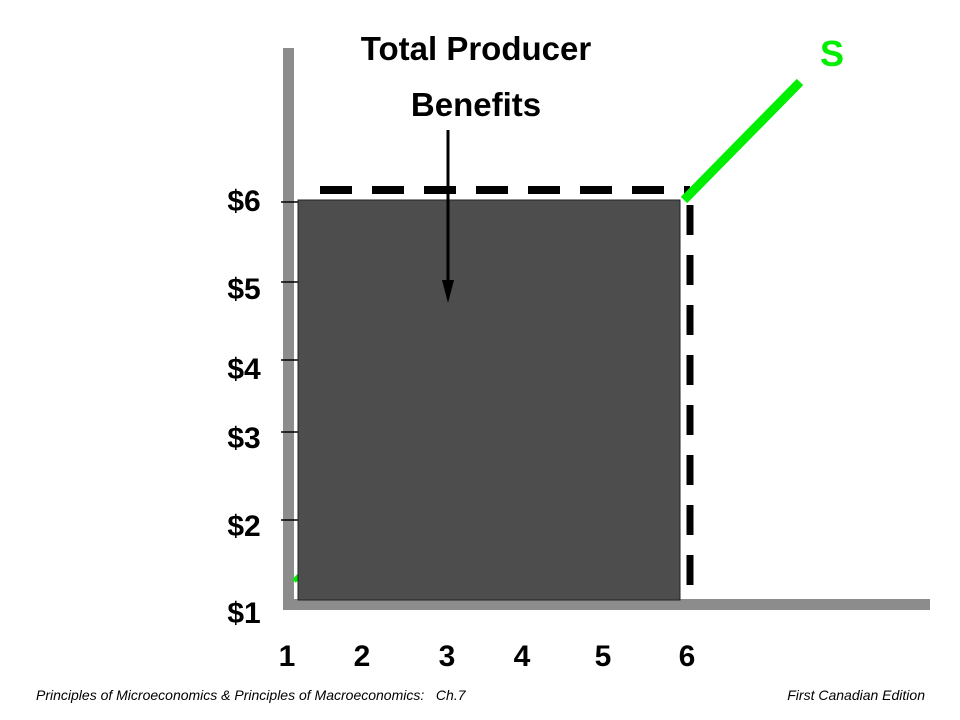 The width and height of the screenshot is (960, 720). What do you see at coordinates (244, 369) in the screenshot?
I see `y-label: $4` at bounding box center [244, 369].